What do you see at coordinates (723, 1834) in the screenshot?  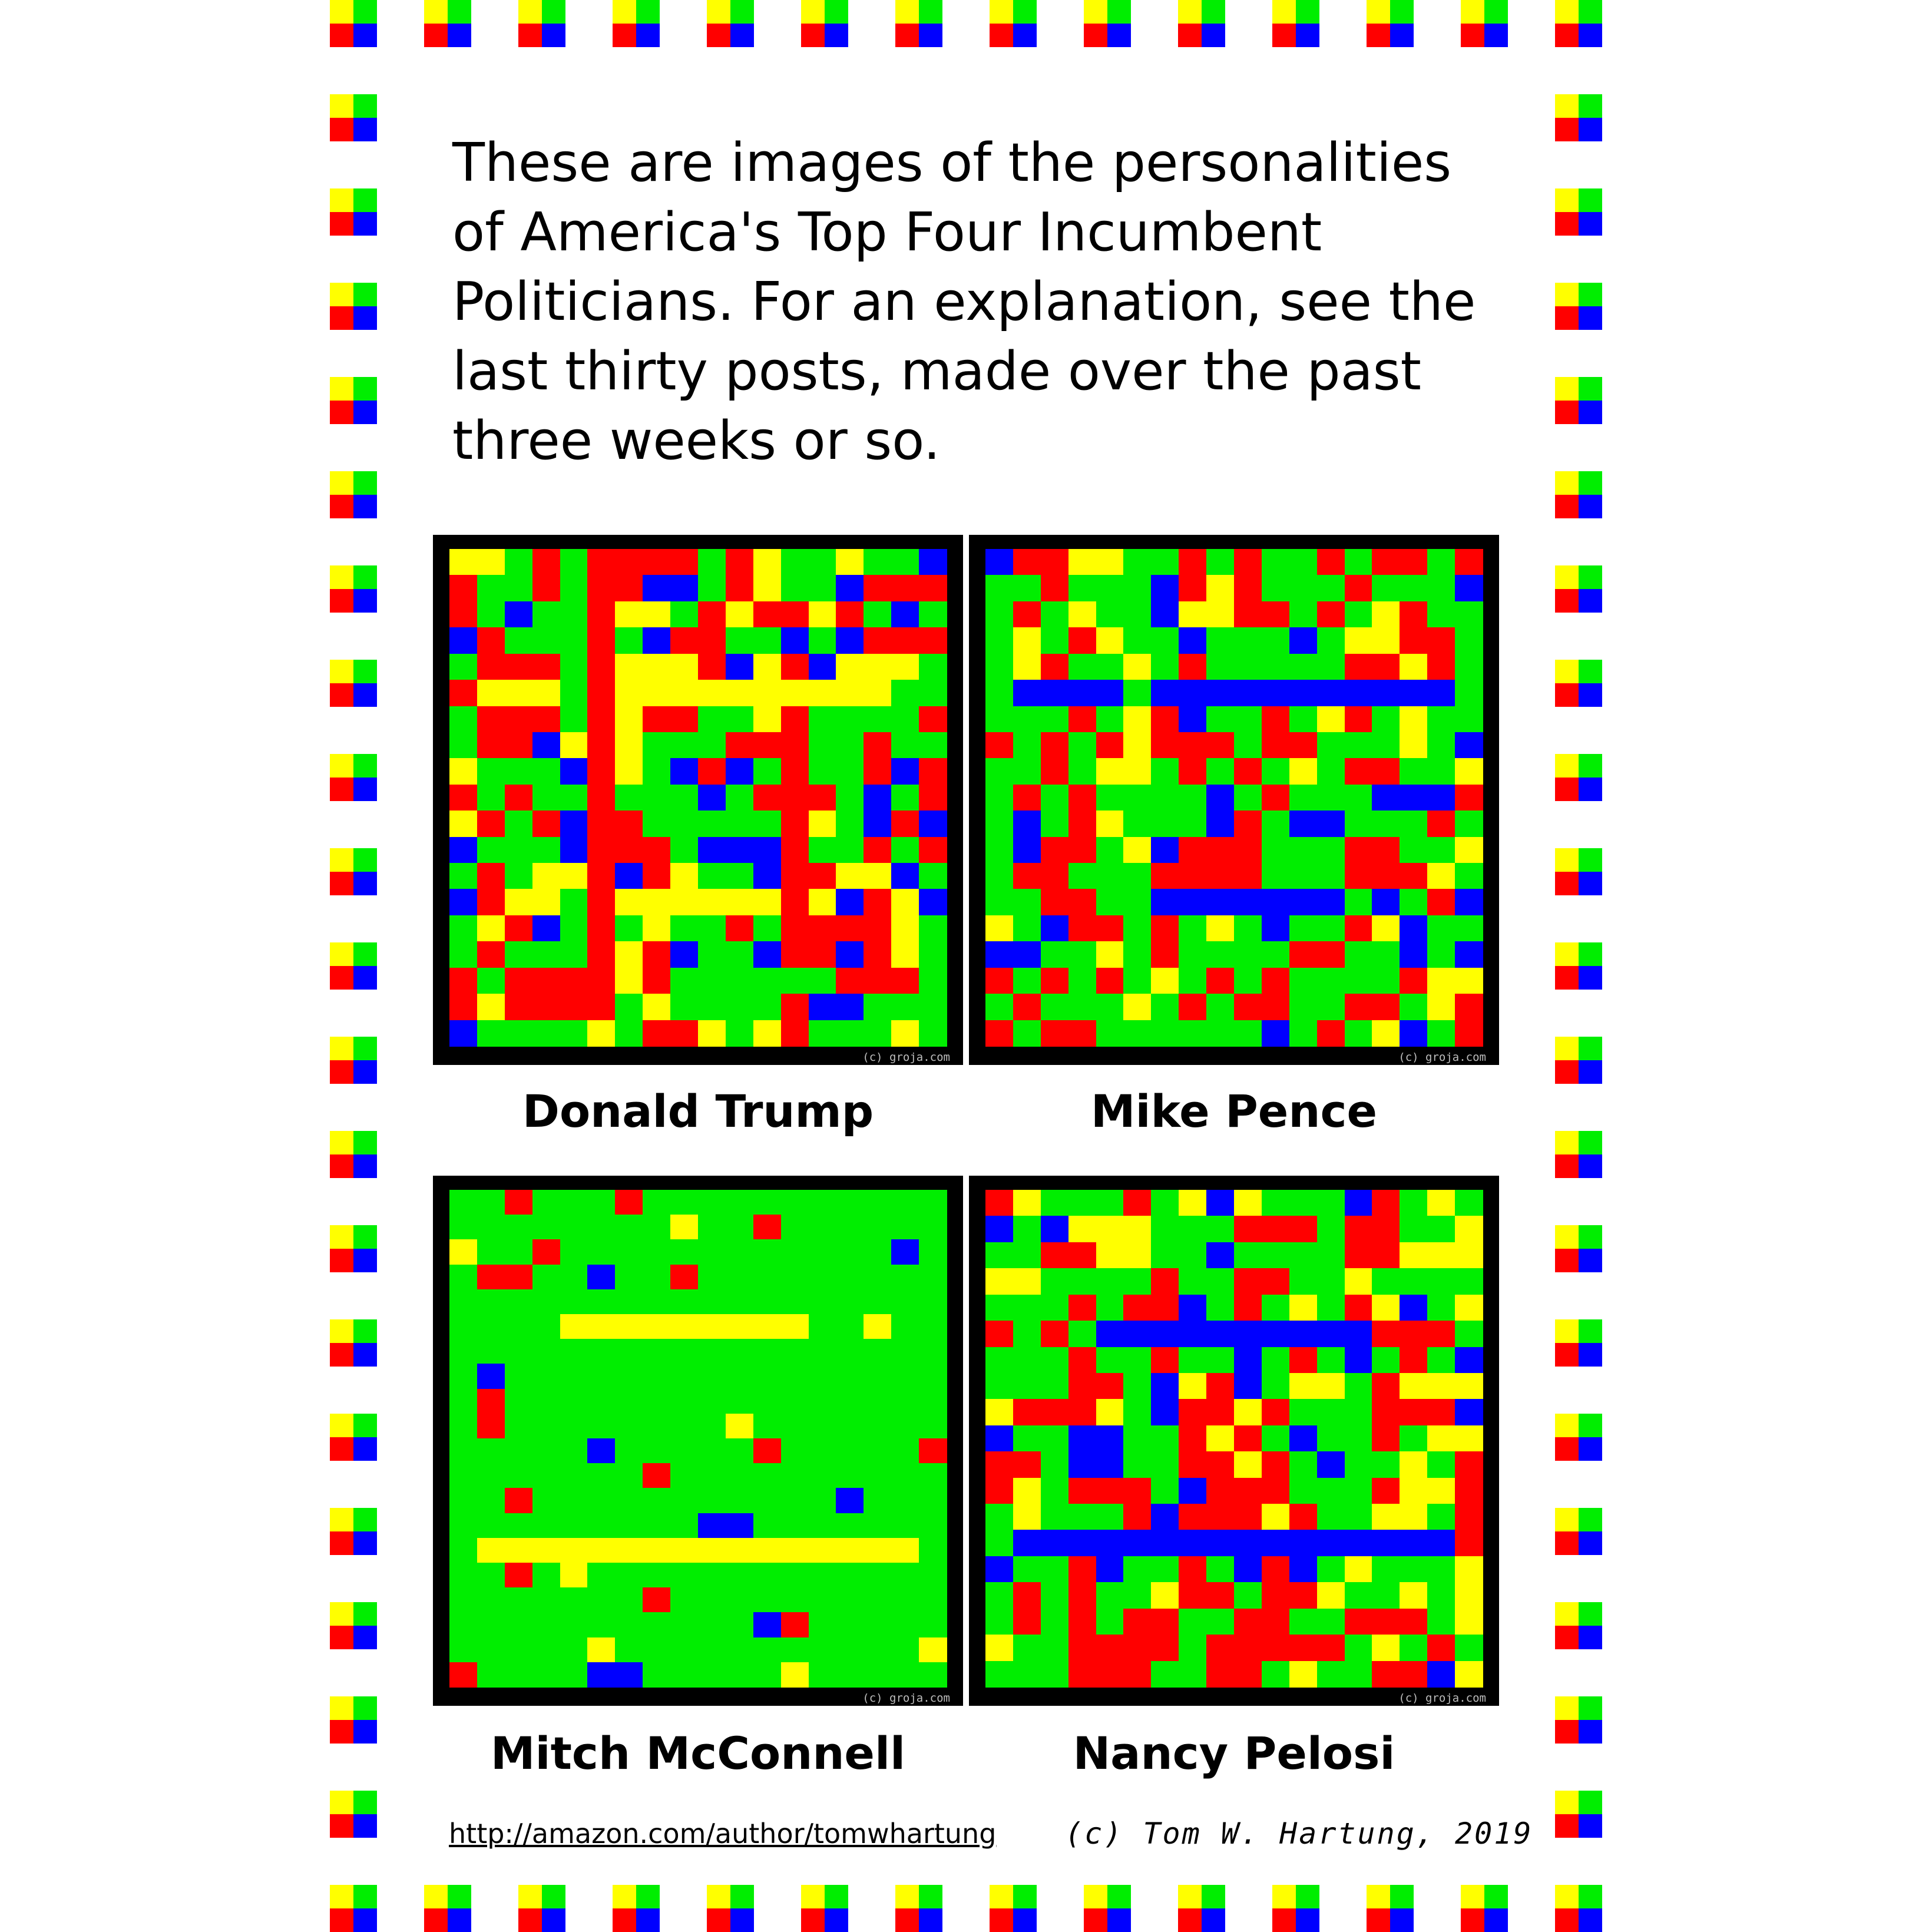 I see `author-link: http://amazon.com/author/tomwhartung` at bounding box center [723, 1834].